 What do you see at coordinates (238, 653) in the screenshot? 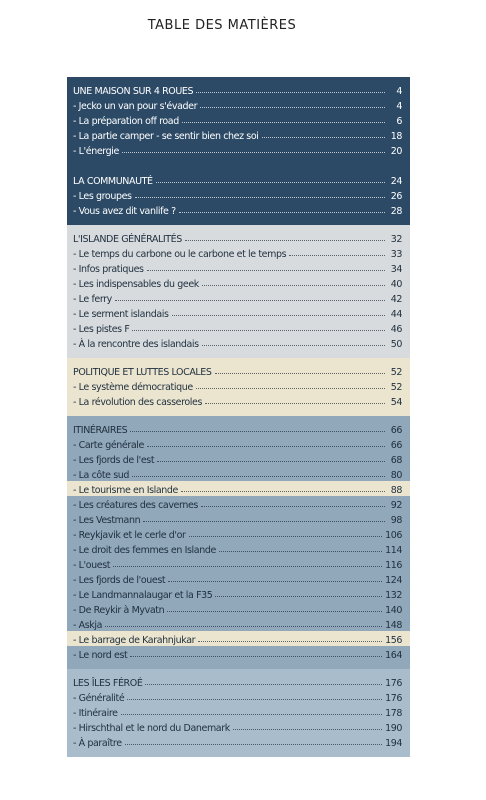
I see `entry-row: - Le nord est 164` at bounding box center [238, 653].